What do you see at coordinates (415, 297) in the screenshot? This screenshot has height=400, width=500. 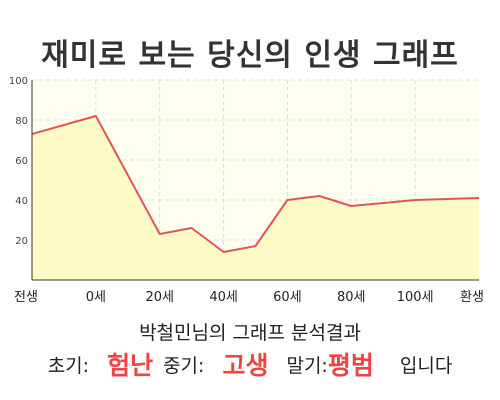 I see `x-tick-label: 100세` at bounding box center [415, 297].